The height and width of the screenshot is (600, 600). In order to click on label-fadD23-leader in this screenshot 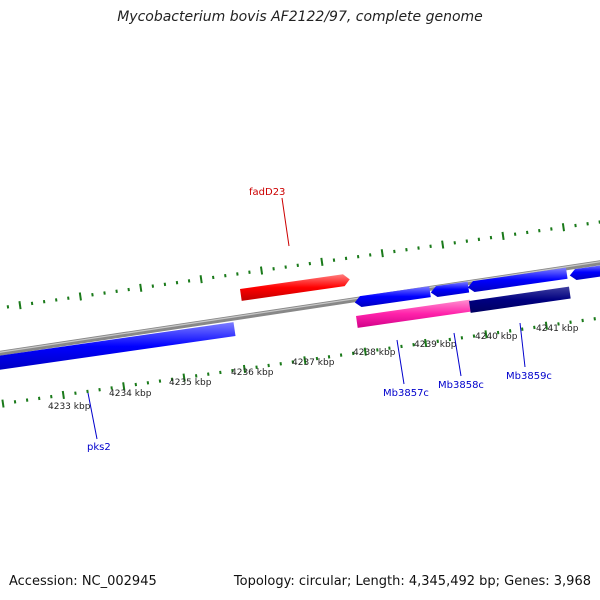, I will do `click(285, 222)`.